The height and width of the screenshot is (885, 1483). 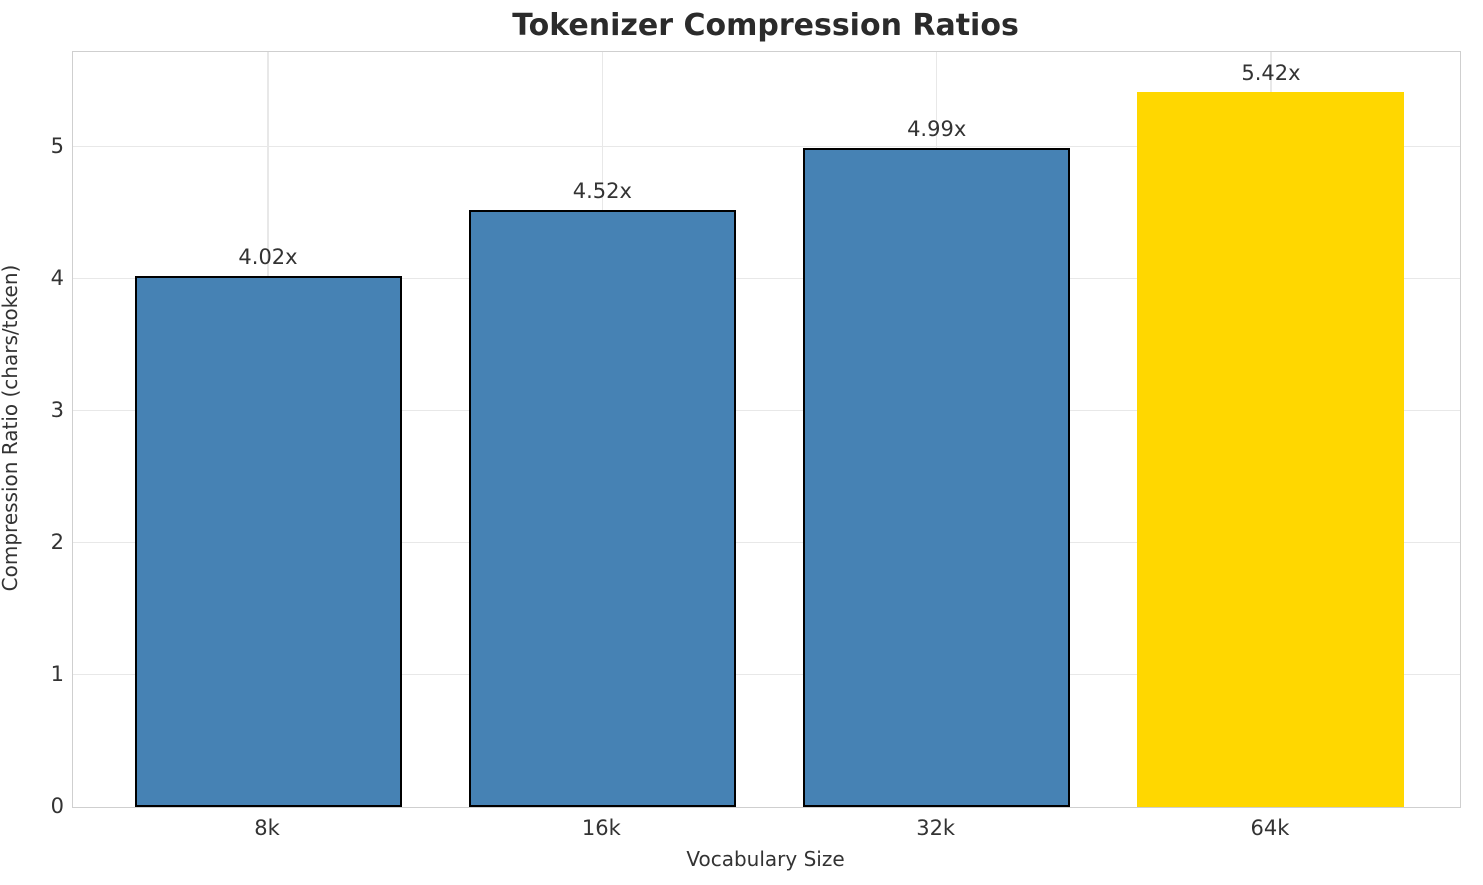 What do you see at coordinates (267, 828) in the screenshot?
I see `xtick-label-8k: 8k` at bounding box center [267, 828].